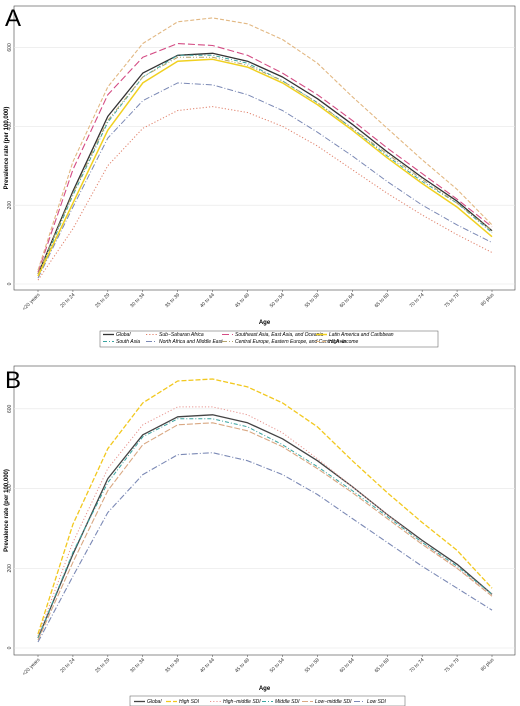 This screenshot has width=520, height=706. I want to click on legend-label: Middle SDI, so click(287, 702).